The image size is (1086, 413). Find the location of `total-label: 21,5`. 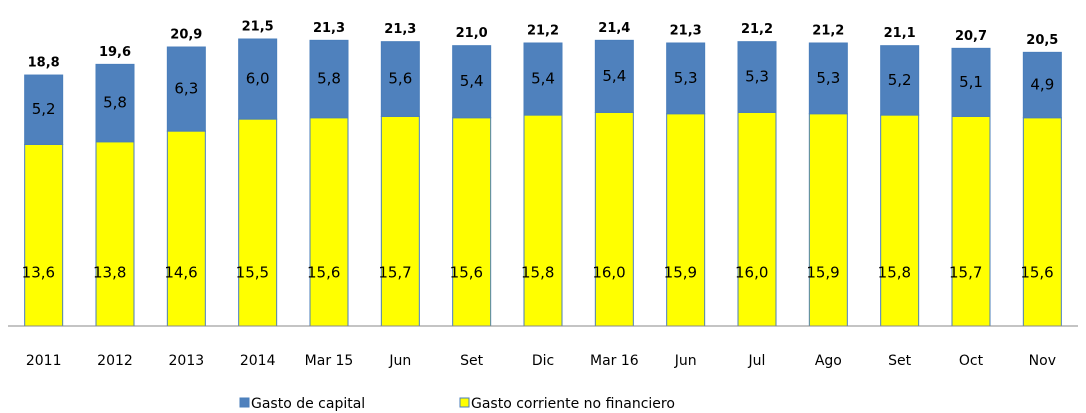

total-label: 21,5 is located at coordinates (258, 27).